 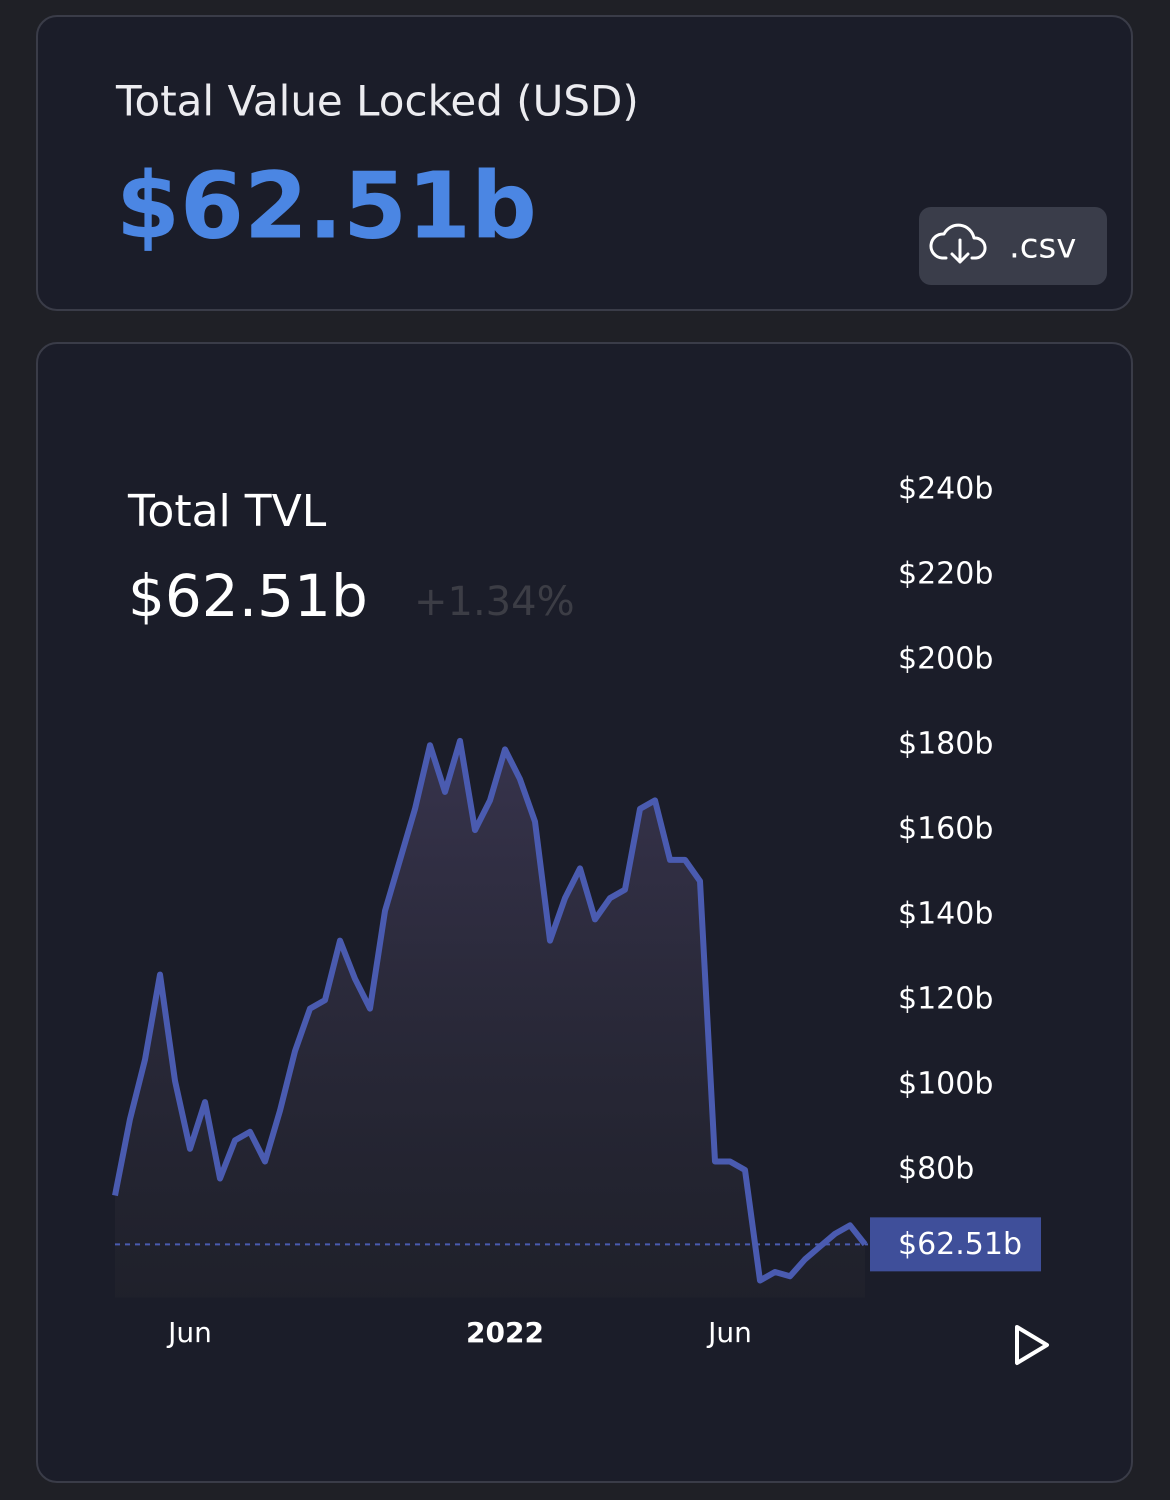 What do you see at coordinates (960, 1244) in the screenshot?
I see `current-label: $62.51b` at bounding box center [960, 1244].